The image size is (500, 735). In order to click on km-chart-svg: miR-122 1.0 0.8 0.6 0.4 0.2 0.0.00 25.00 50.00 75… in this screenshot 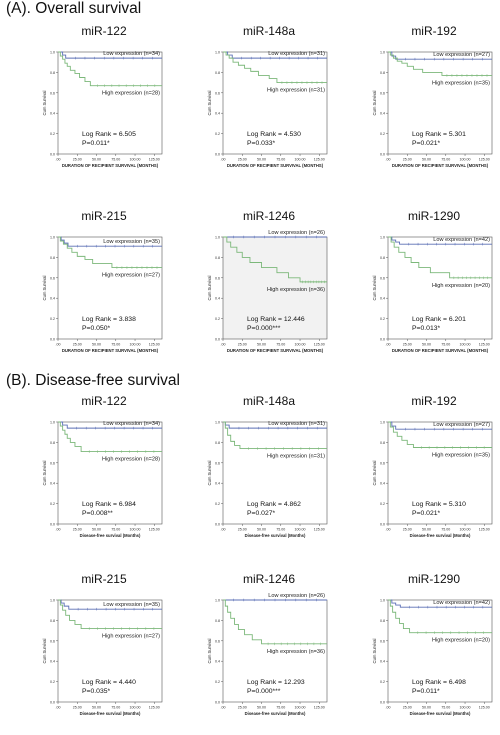, I will do `click(102, 96)`.